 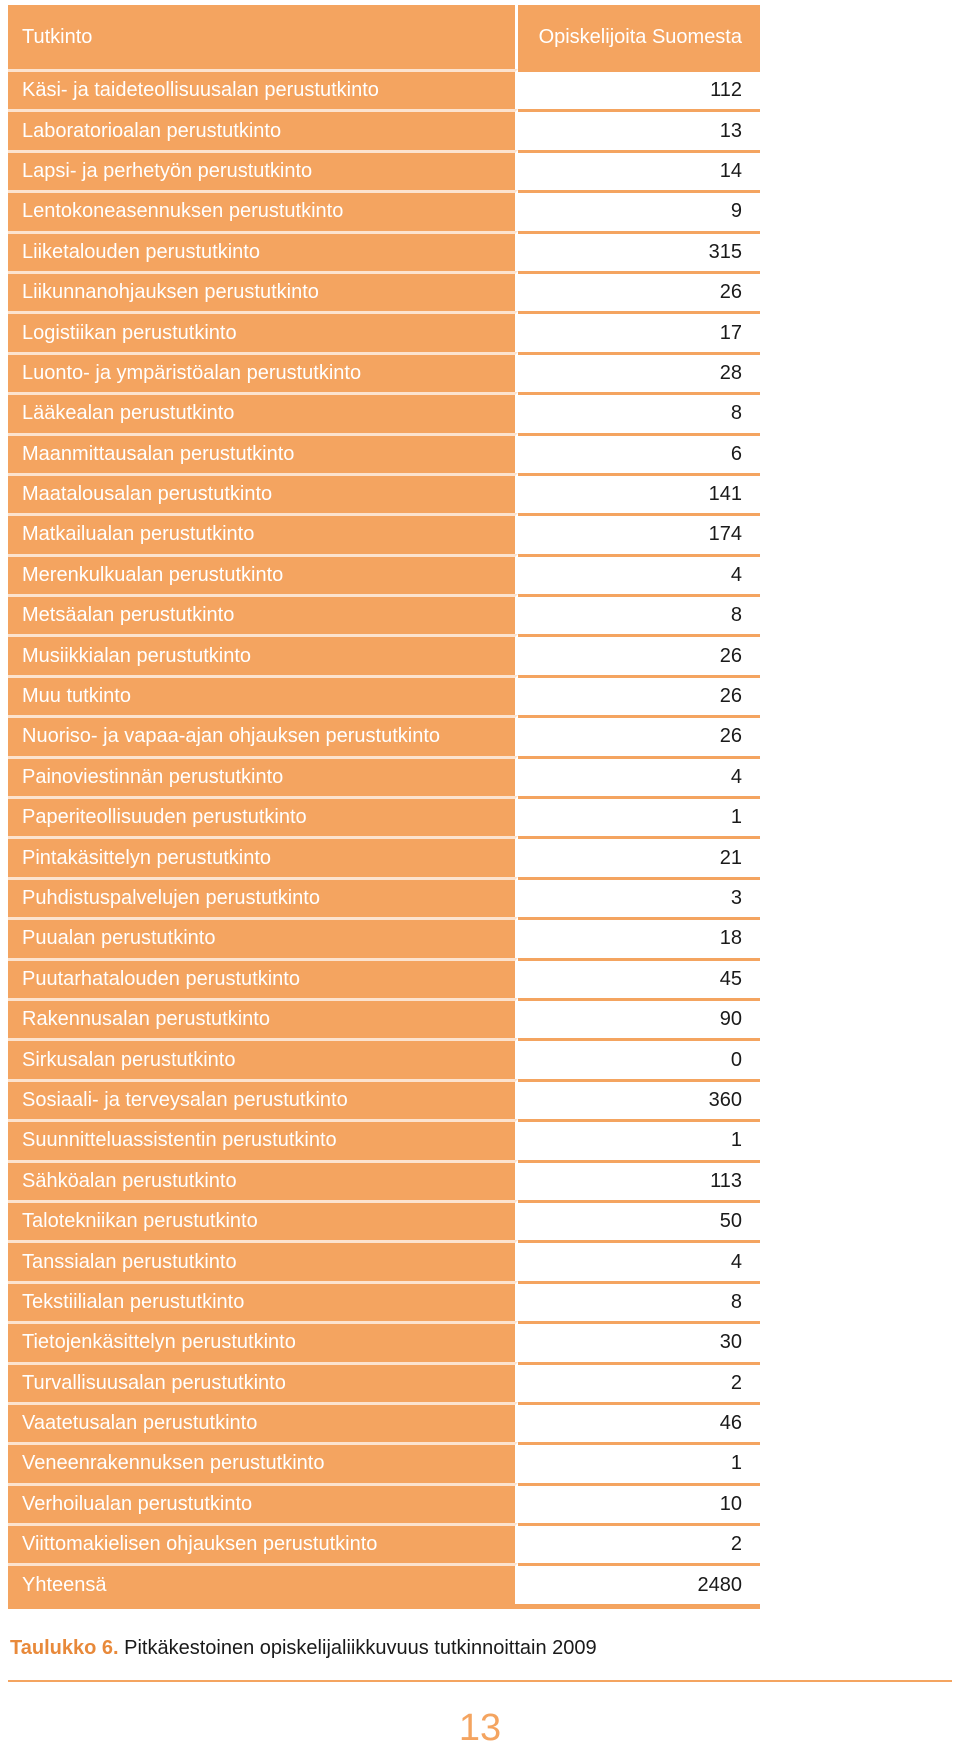 I want to click on degree-name-cell: Liikunnanohjauksen perustutkinto, so click(x=263, y=291).